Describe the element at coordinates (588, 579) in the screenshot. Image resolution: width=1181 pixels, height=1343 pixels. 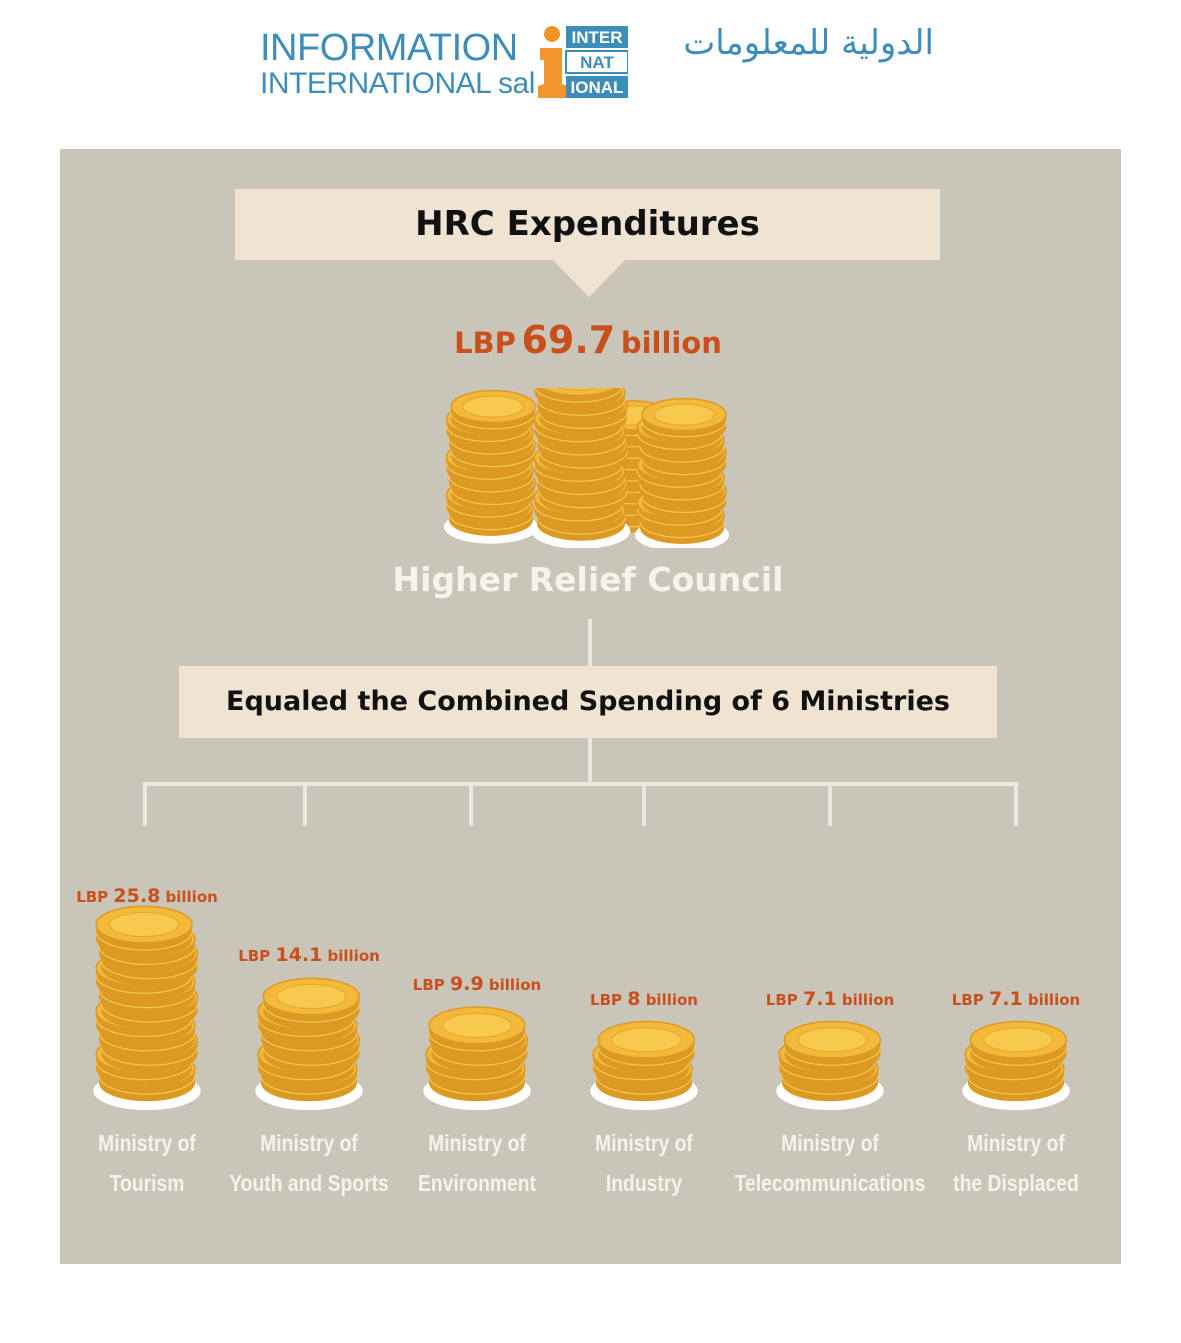
I see `main-label: Higher Relief Council` at that location.